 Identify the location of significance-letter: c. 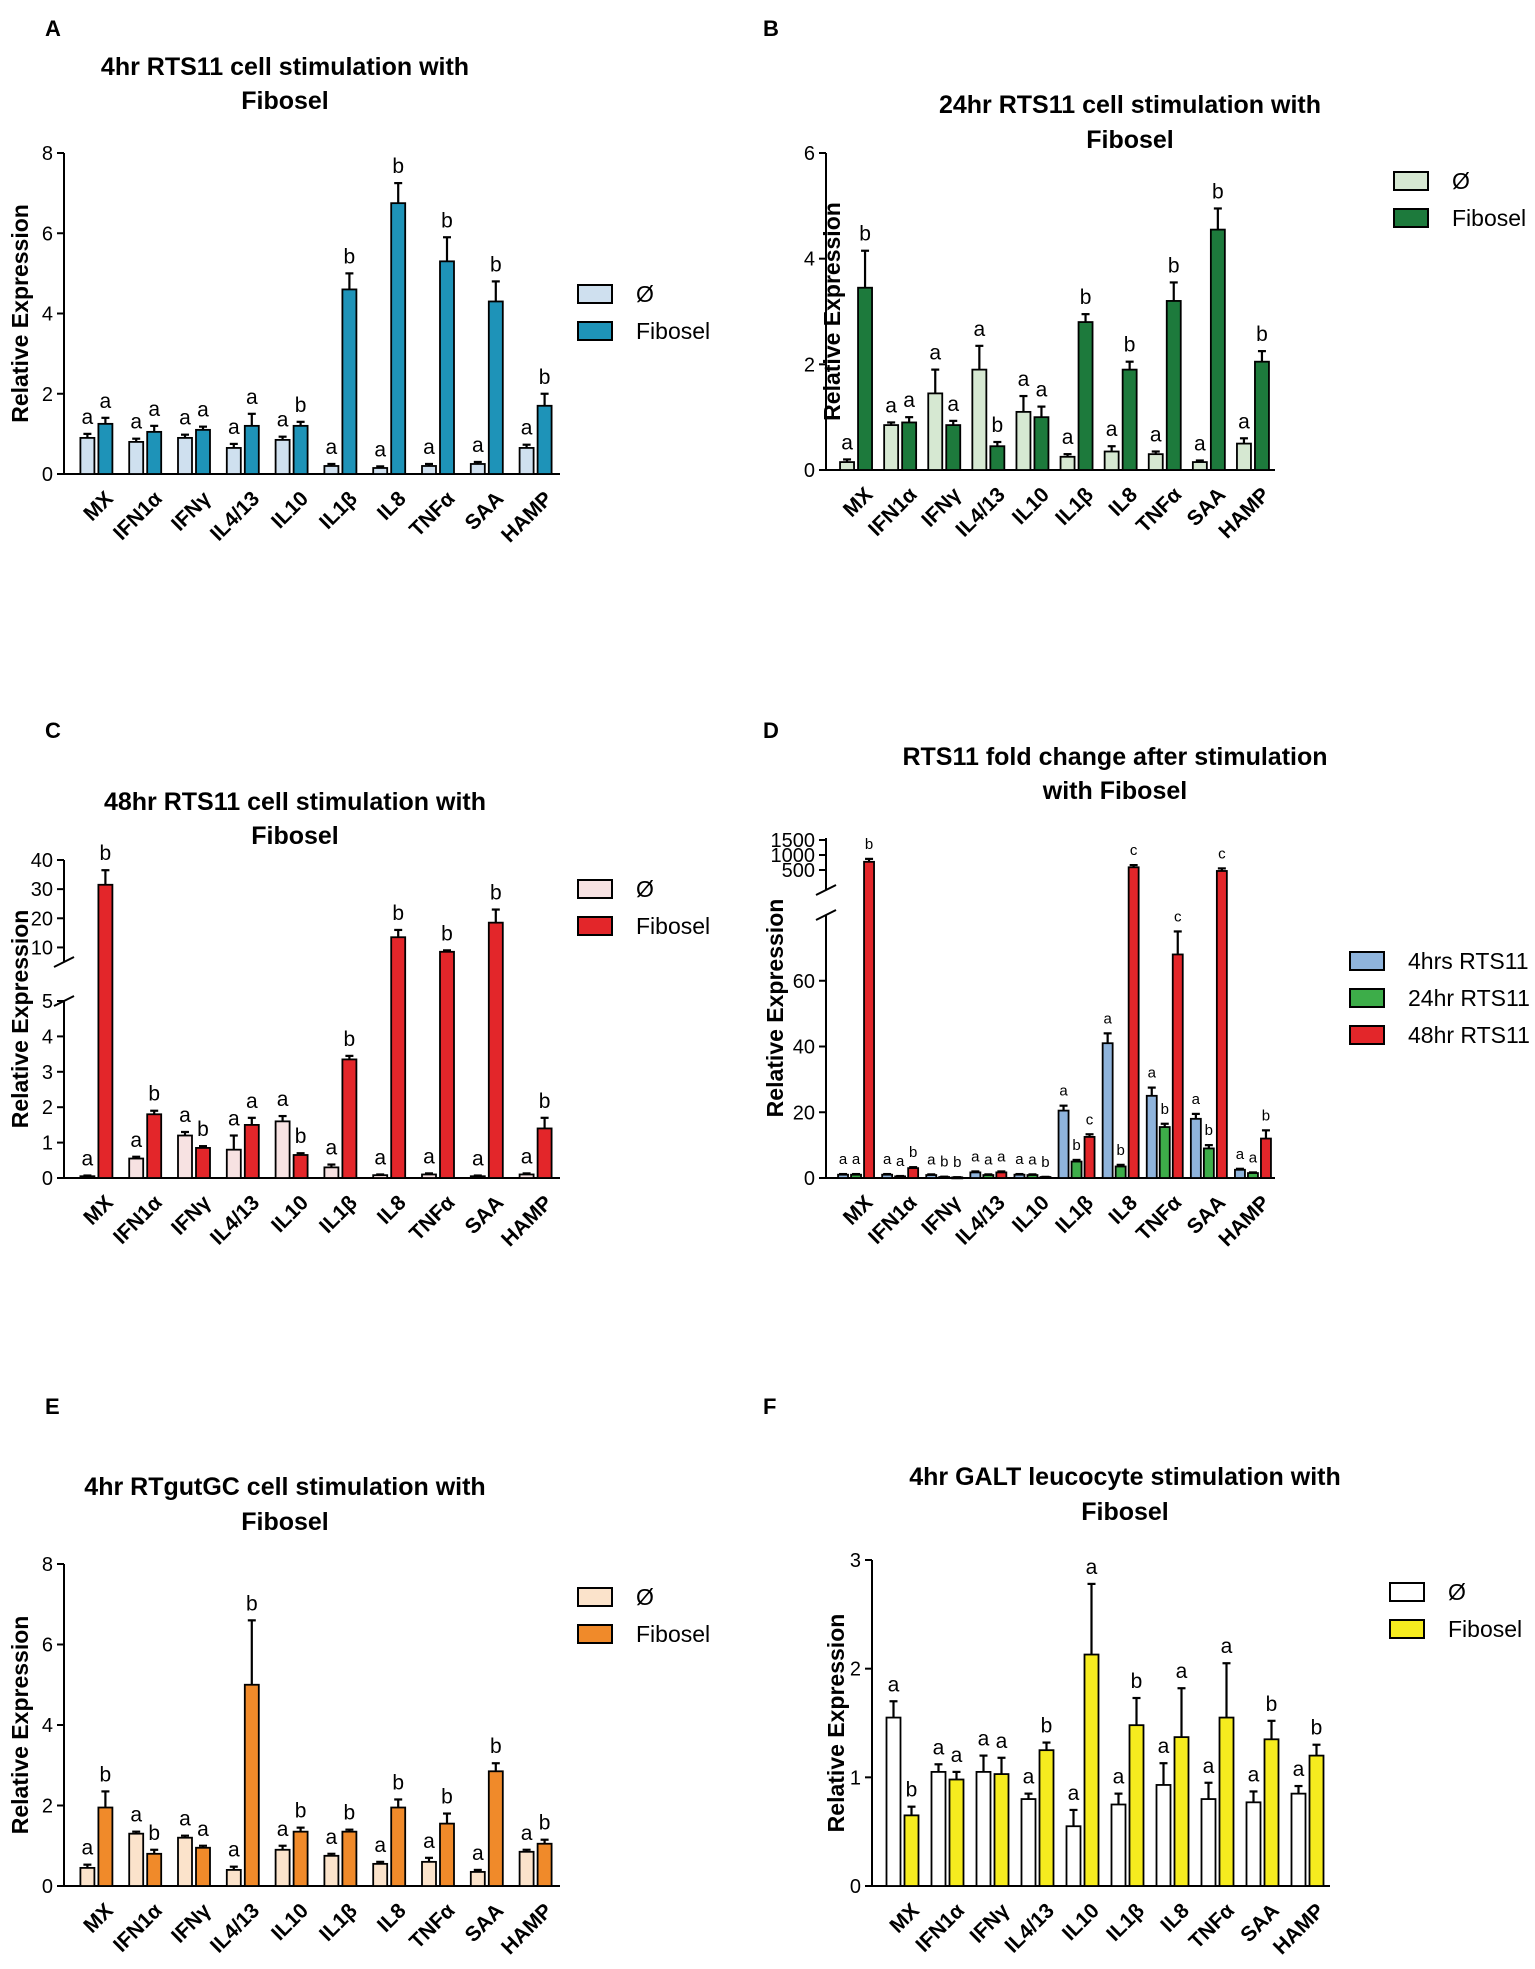
(1134, 850).